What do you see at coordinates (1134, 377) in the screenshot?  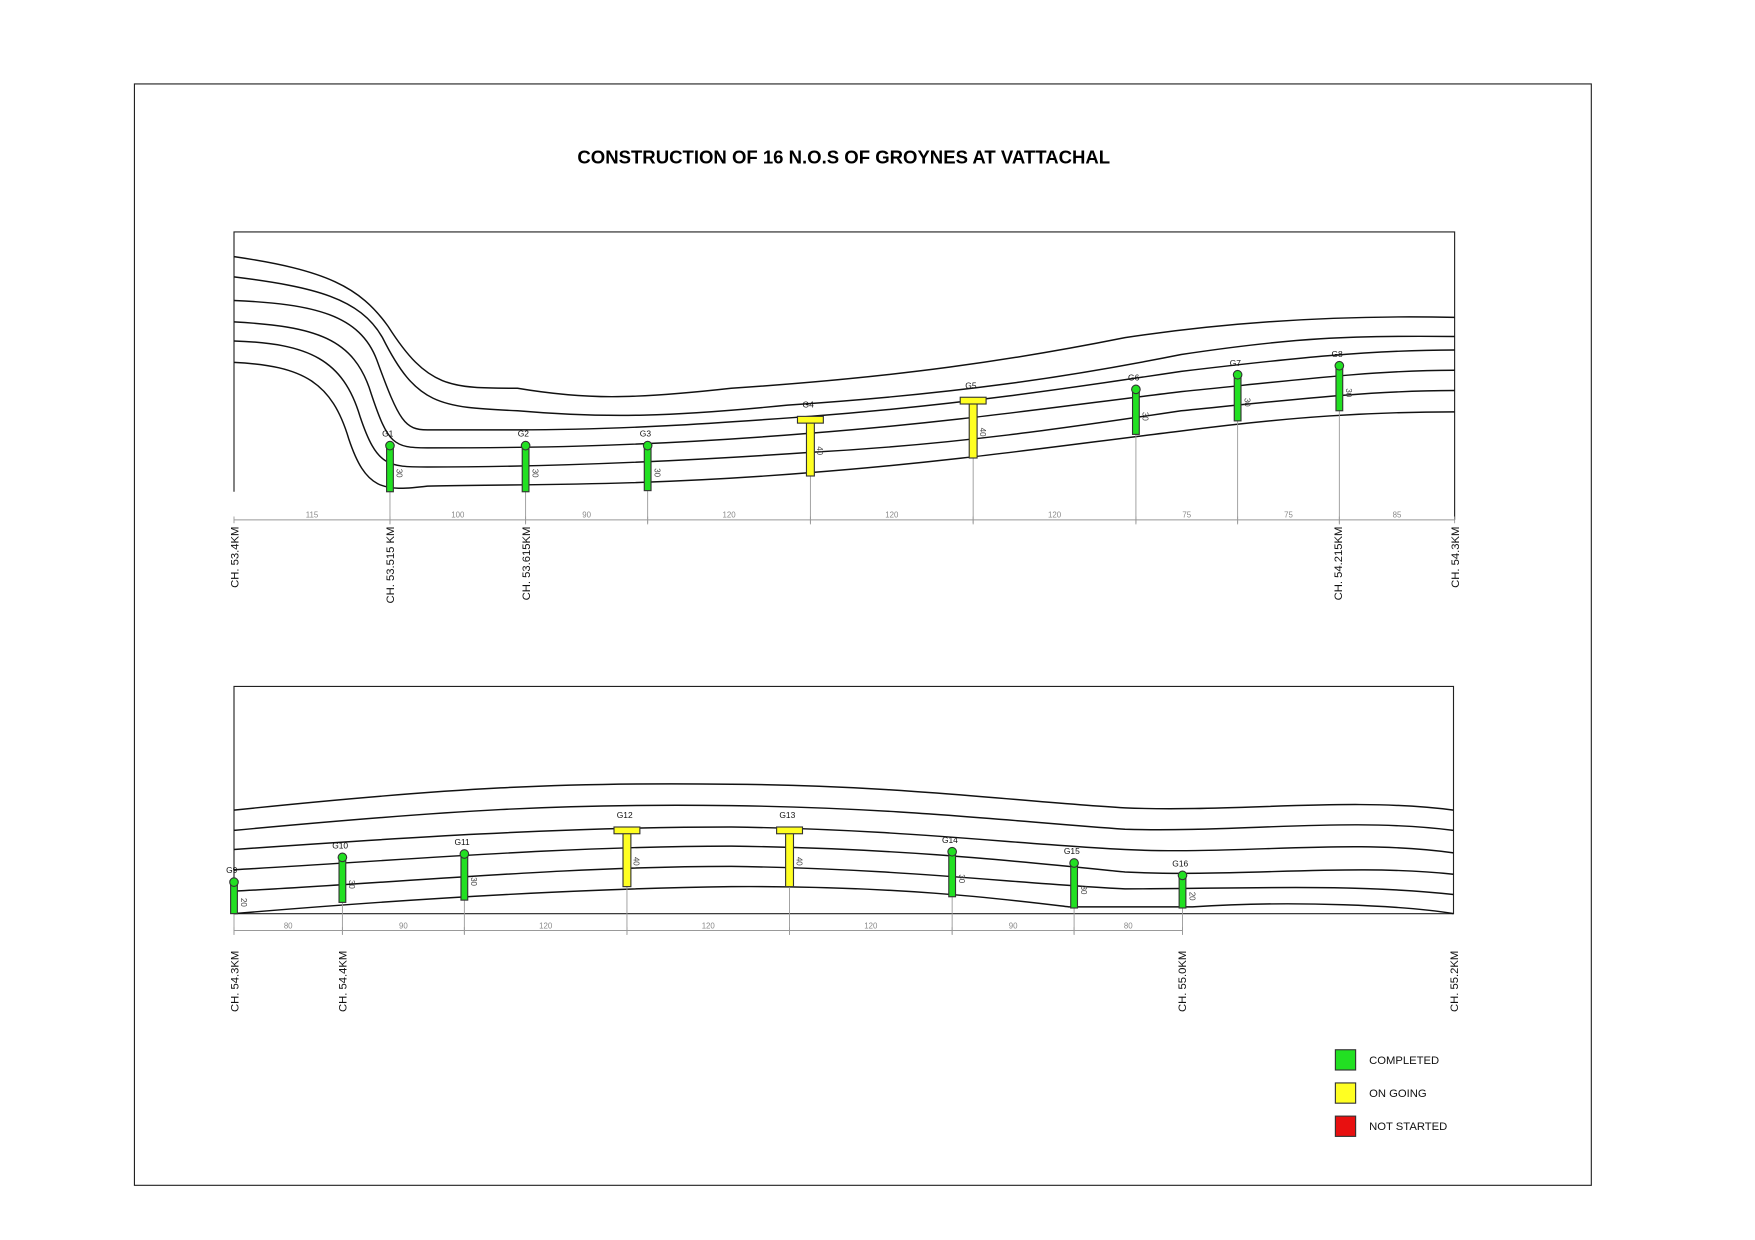 I see `groyne-label: G6` at bounding box center [1134, 377].